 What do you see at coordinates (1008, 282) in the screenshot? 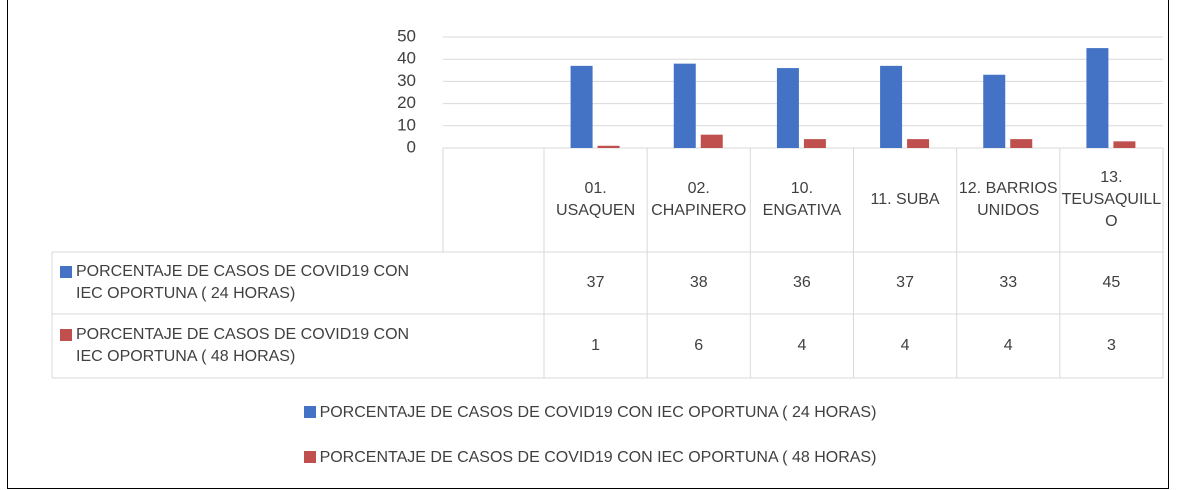
I see `table-value: 33` at bounding box center [1008, 282].